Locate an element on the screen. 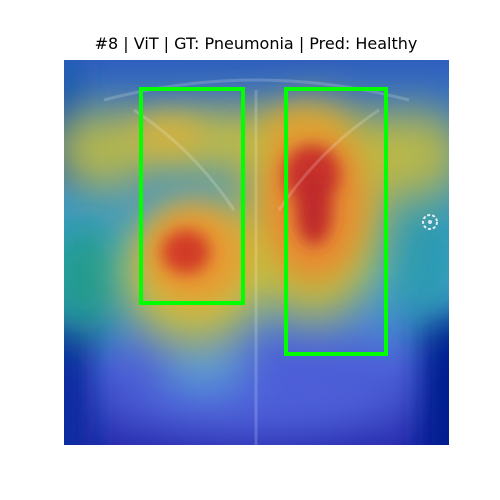 The image size is (500, 500). bounding-box-right is located at coordinates (336, 221).